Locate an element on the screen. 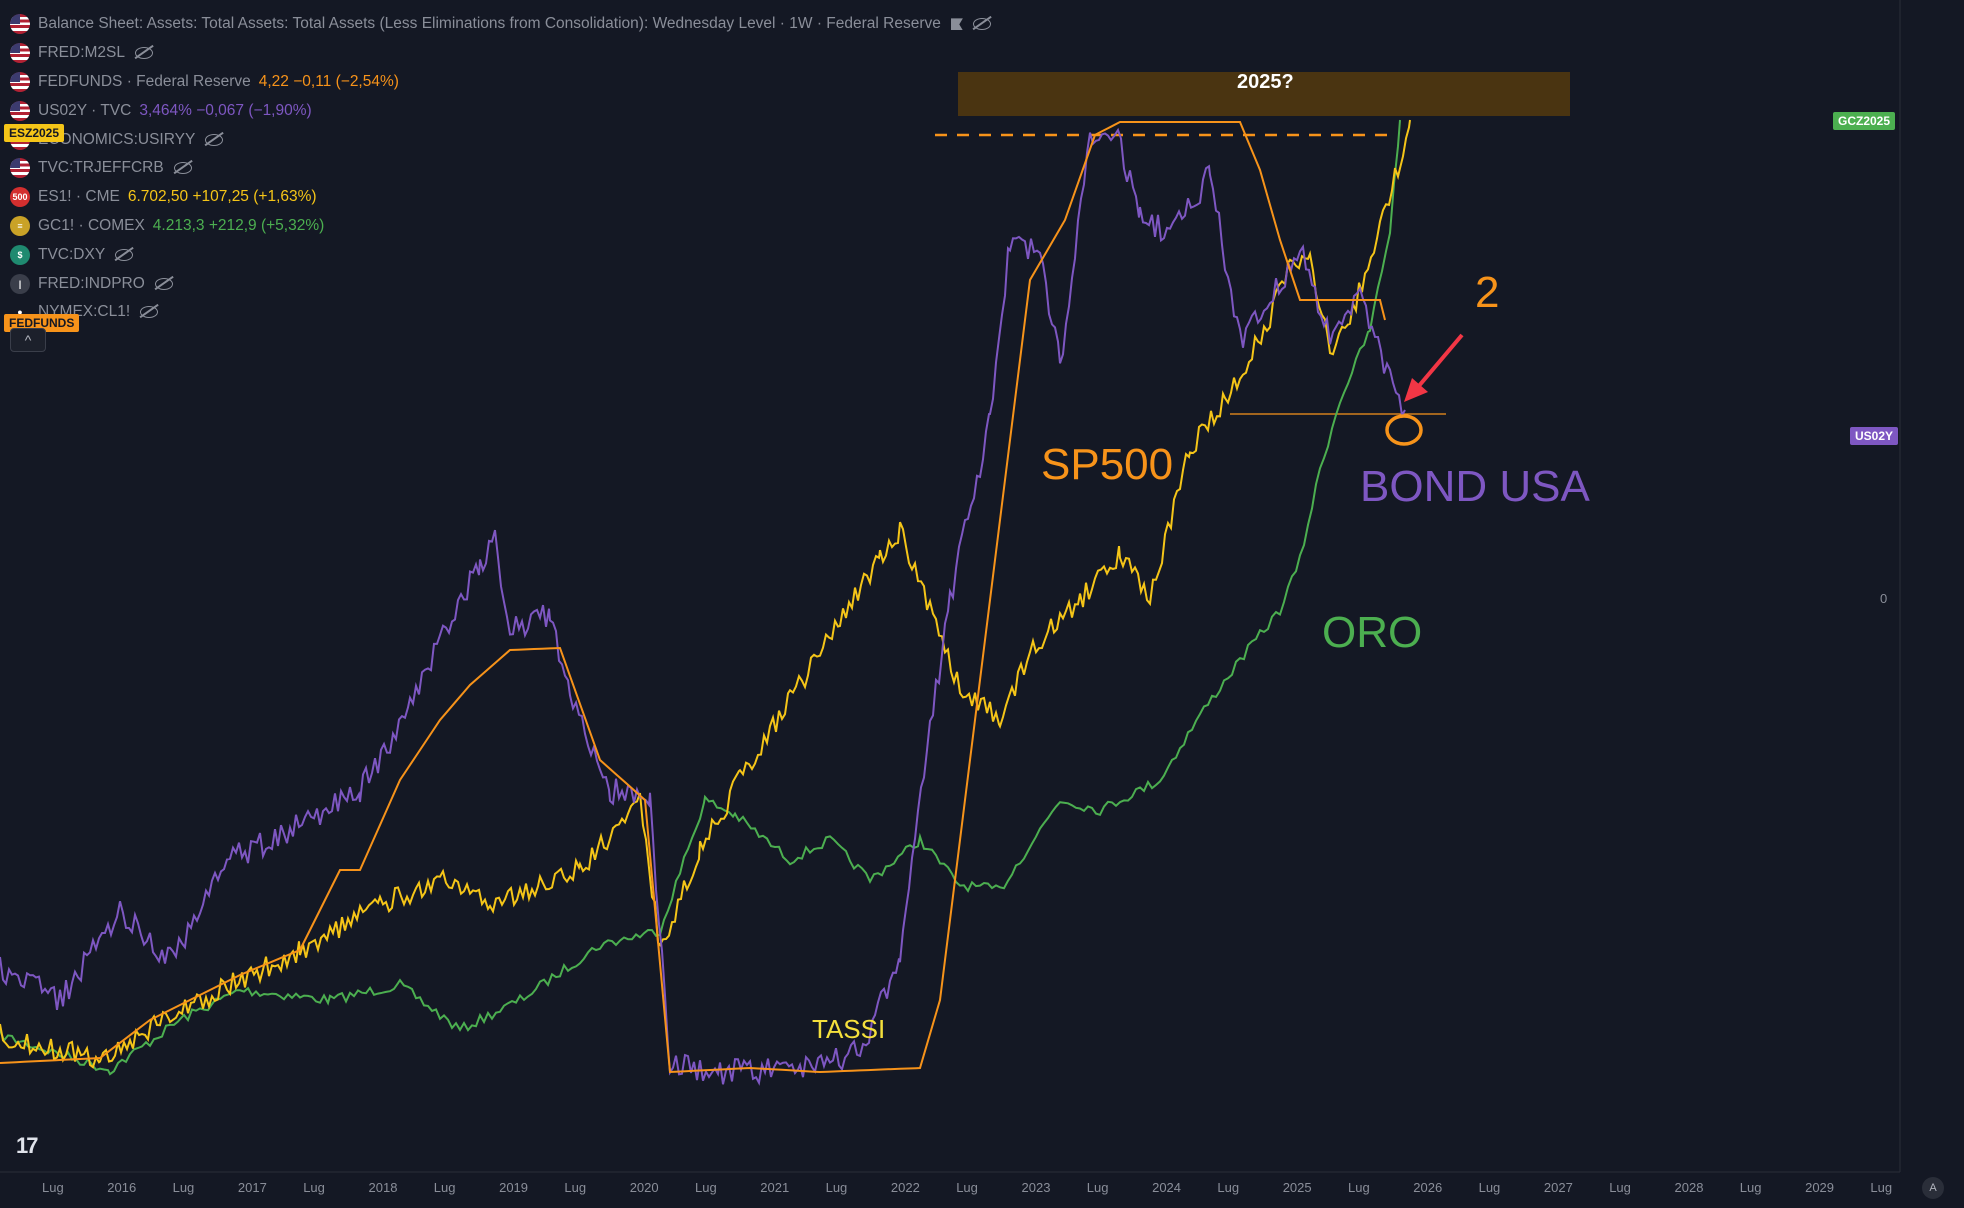 The image size is (1964, 1208). legend-row: FRED:M2SL is located at coordinates (500, 53).